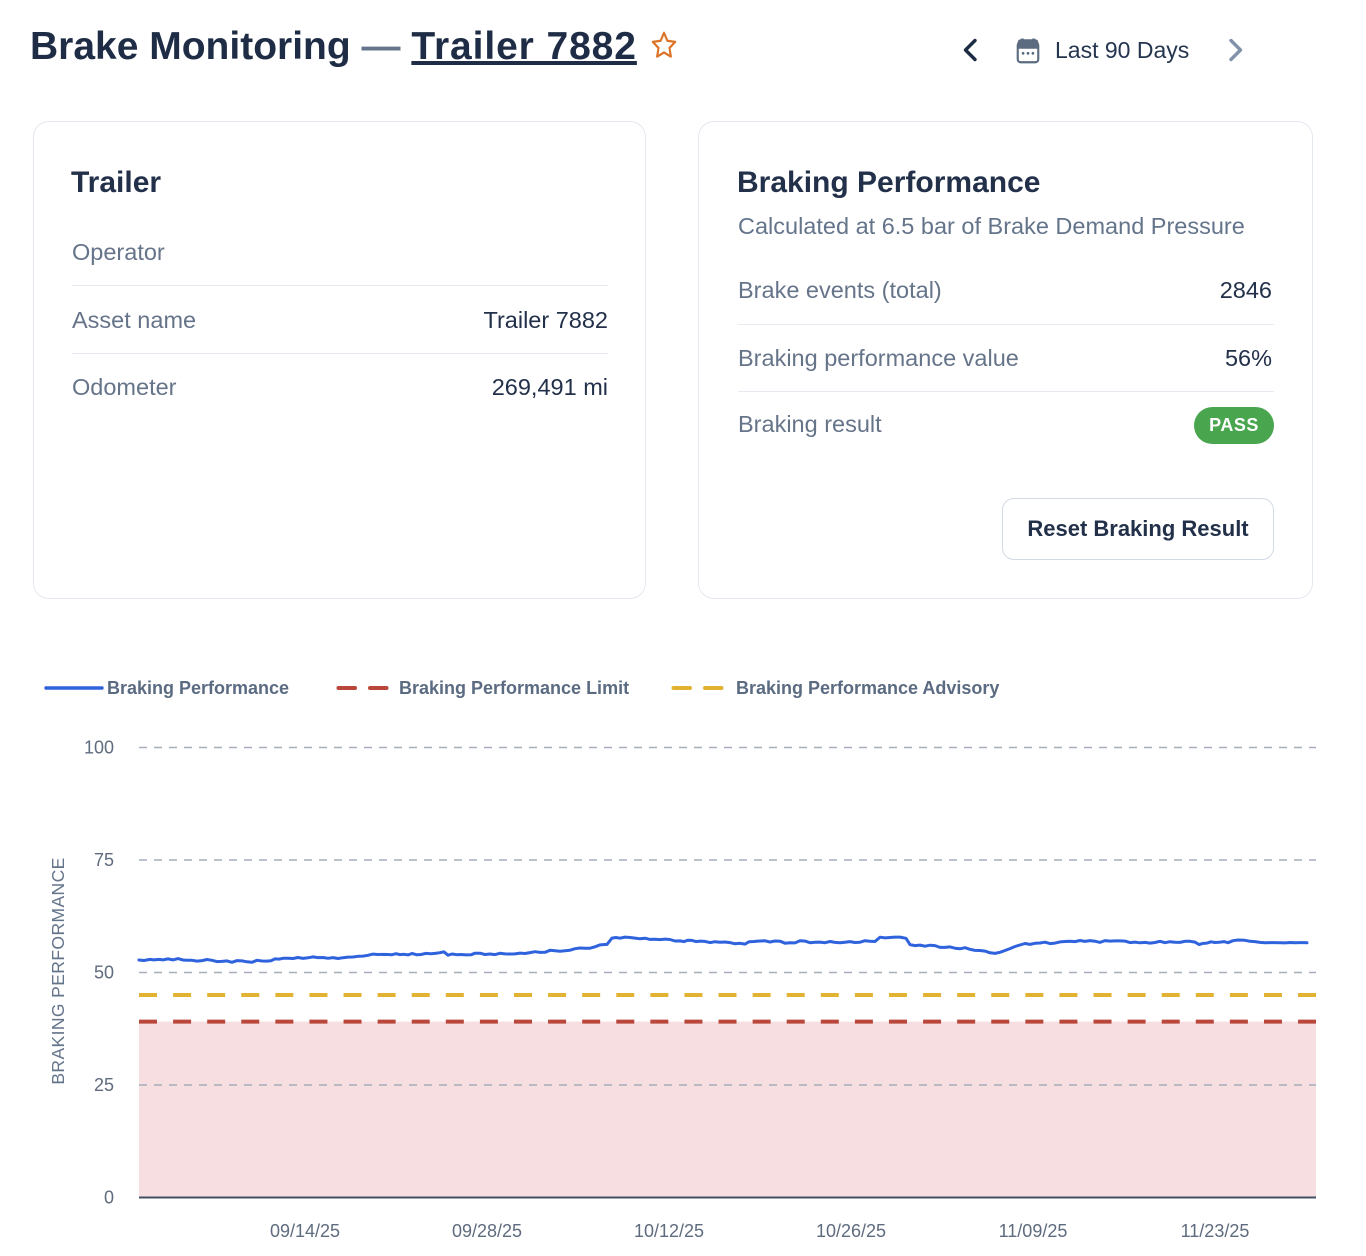  What do you see at coordinates (109, 1198) in the screenshot?
I see `svg-text: 0` at bounding box center [109, 1198].